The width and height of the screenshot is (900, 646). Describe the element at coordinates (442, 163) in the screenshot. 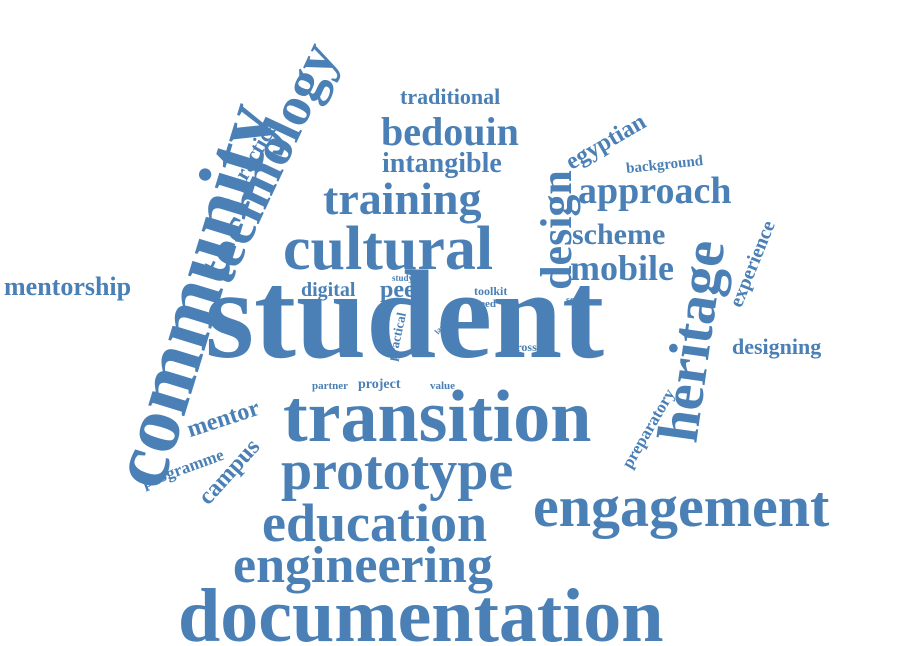

I see `word-intangible: intangible` at that location.